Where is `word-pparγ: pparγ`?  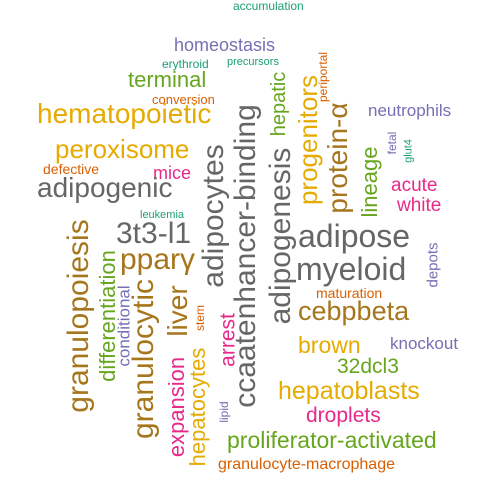 word-pparγ: pparγ is located at coordinates (158, 259).